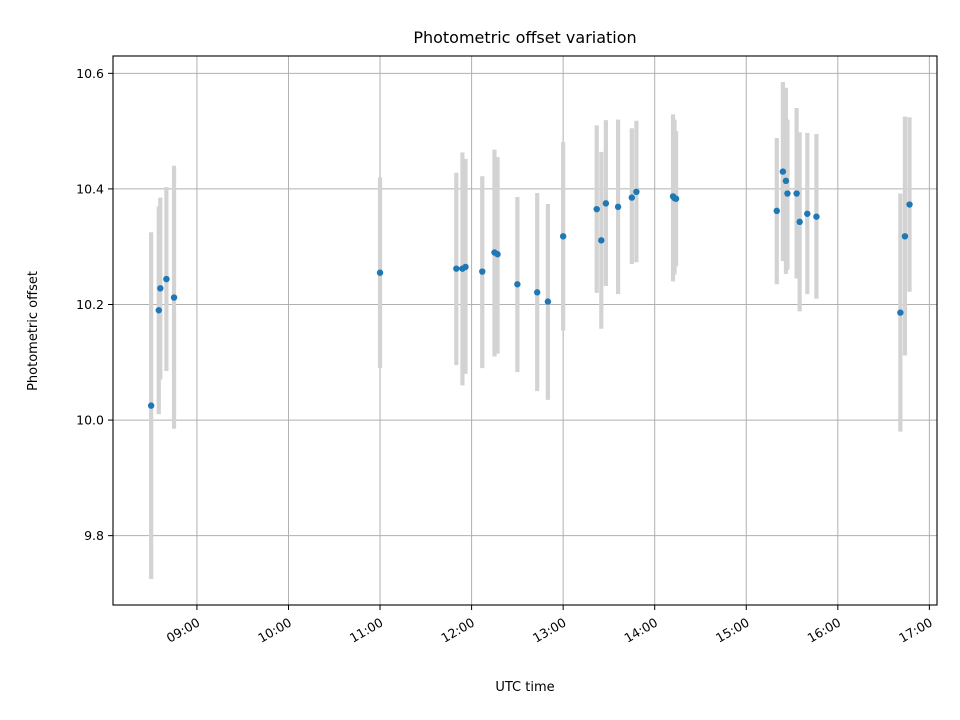 The image size is (960, 720). What do you see at coordinates (524, 687) in the screenshot?
I see `x-axis-label: UTC time` at bounding box center [524, 687].